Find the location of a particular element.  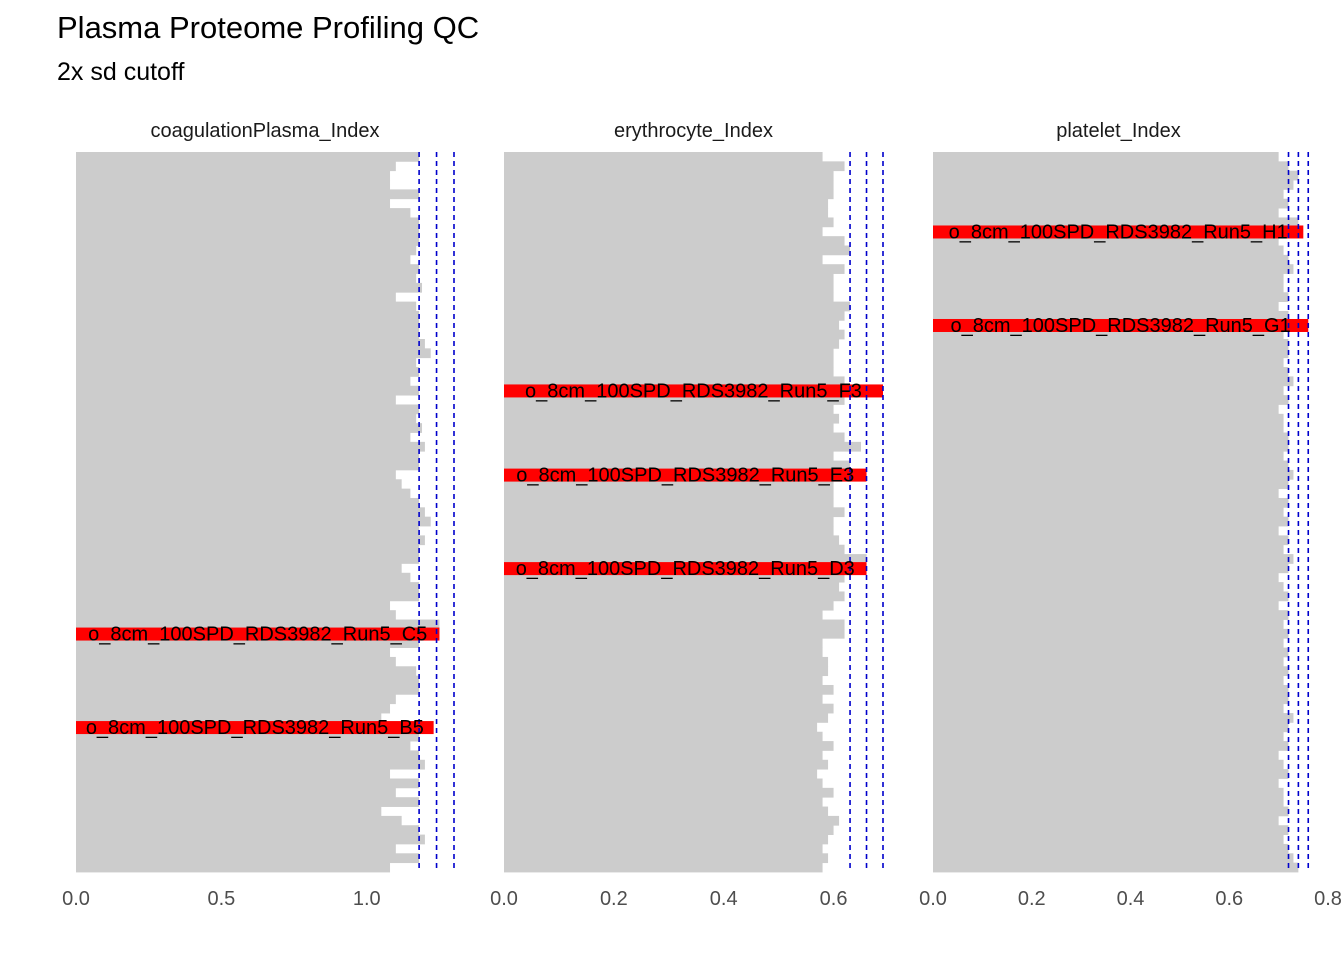

x-tick-label: 0.0 is located at coordinates (933, 899).